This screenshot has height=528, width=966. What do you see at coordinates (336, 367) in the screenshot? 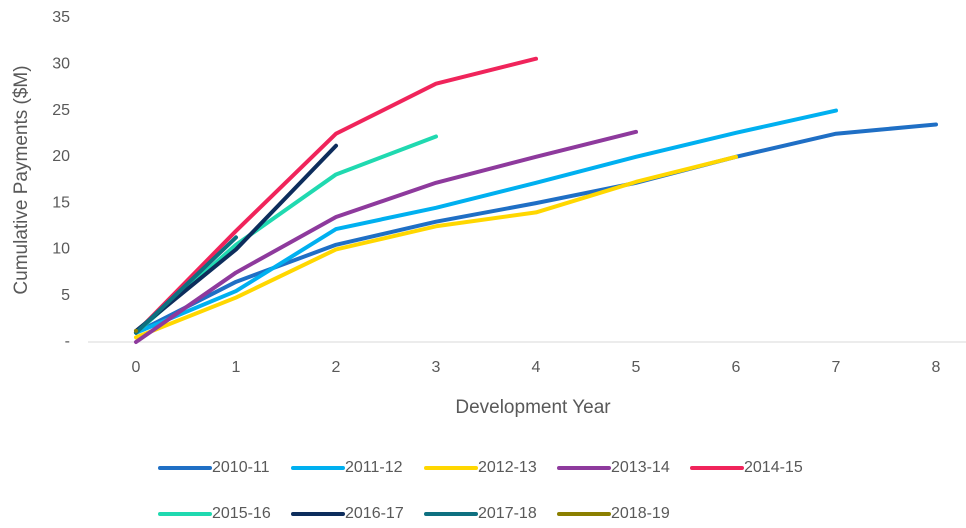
I see `x-tick-label: 2` at bounding box center [336, 367].